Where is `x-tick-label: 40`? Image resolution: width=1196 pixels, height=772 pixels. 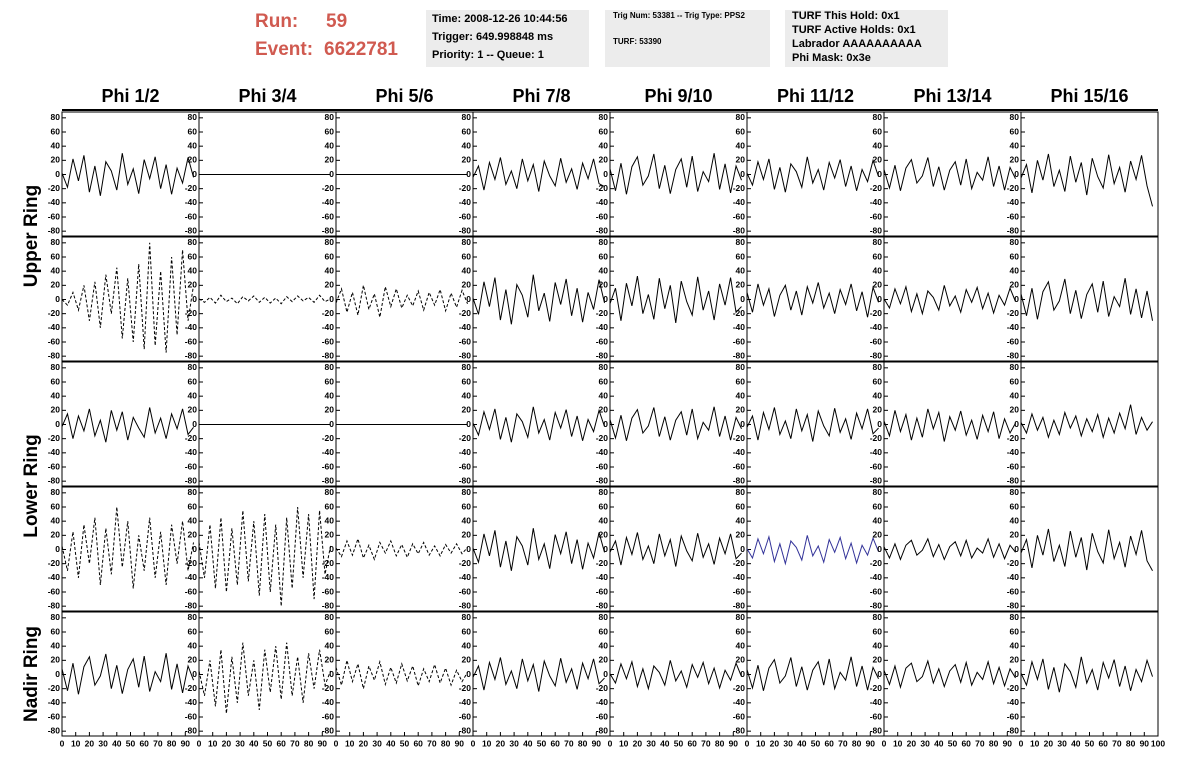
x-tick-label: 40 is located at coordinates (1076, 743).